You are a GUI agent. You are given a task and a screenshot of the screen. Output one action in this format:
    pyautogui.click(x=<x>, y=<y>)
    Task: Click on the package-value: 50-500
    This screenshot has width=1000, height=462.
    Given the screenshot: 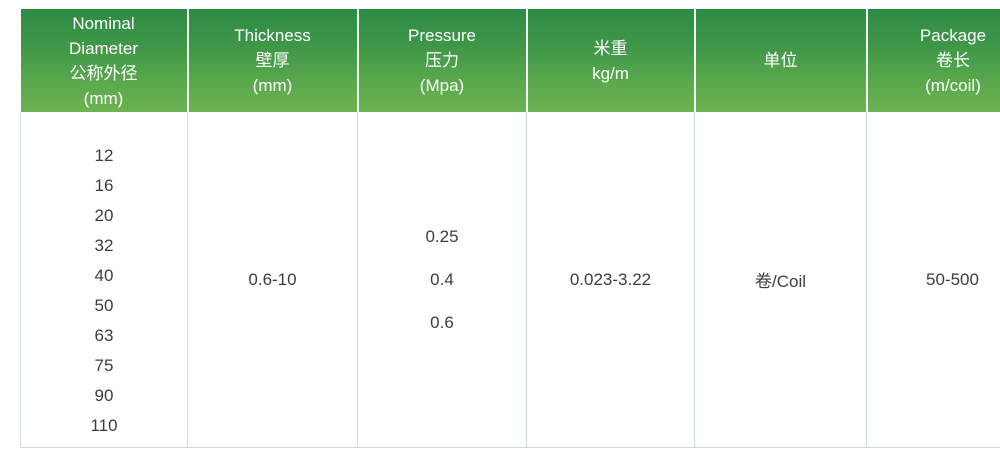 What is the action you would take?
    pyautogui.click(x=952, y=279)
    